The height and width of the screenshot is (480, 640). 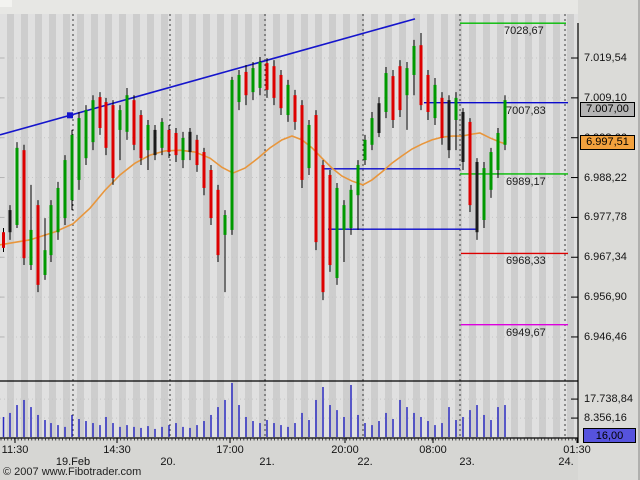 What do you see at coordinates (289, 459) in the screenshot?
I see `bottom-axis-strip` at bounding box center [289, 459].